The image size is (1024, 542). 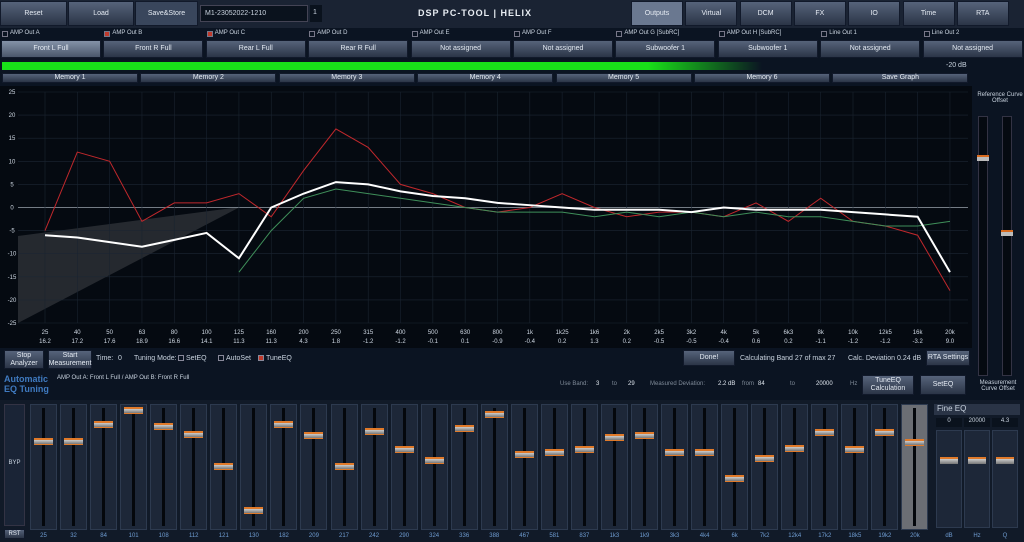 I want to click on memory-tab: Memory 3, so click(x=346, y=78).